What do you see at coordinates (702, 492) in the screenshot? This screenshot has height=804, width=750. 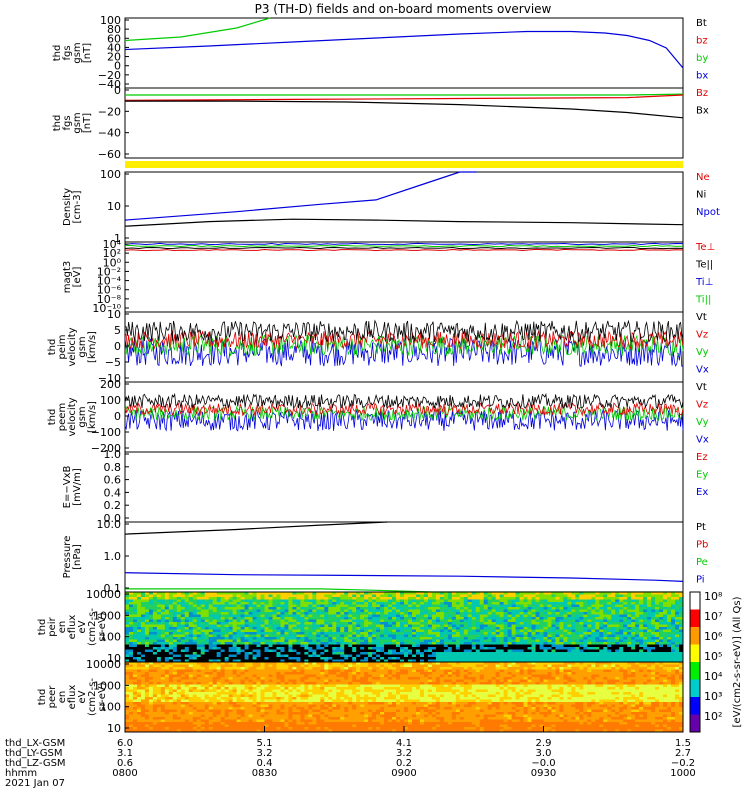 I see `legend-entry-ex: Ex` at bounding box center [702, 492].